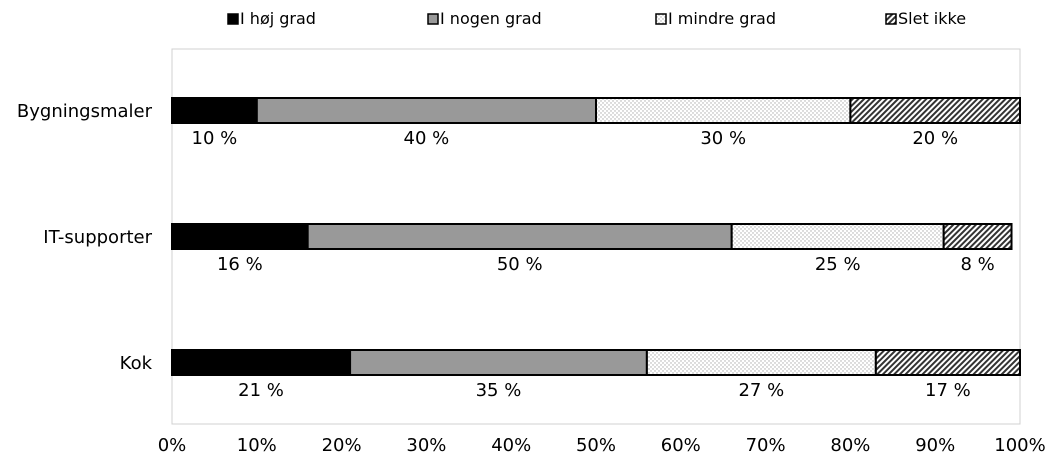 This screenshot has height=461, width=1050. I want to click on x-tick-label: 20%, so click(342, 445).